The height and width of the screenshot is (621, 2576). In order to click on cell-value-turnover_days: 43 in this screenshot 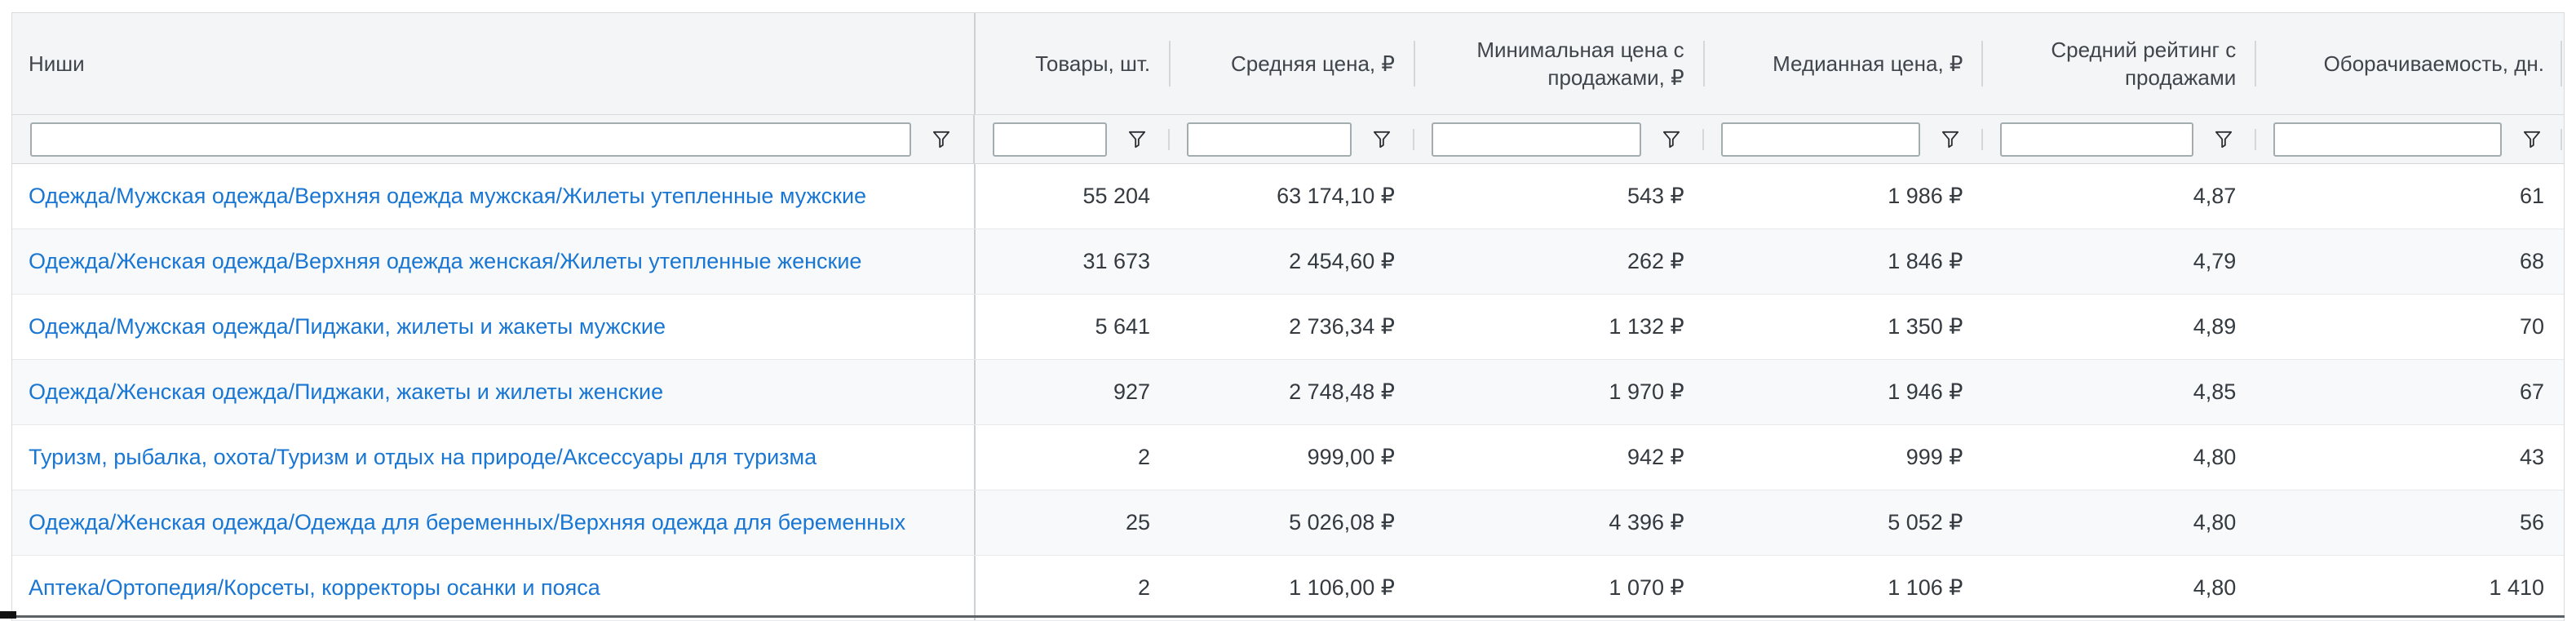, I will do `click(2532, 457)`.